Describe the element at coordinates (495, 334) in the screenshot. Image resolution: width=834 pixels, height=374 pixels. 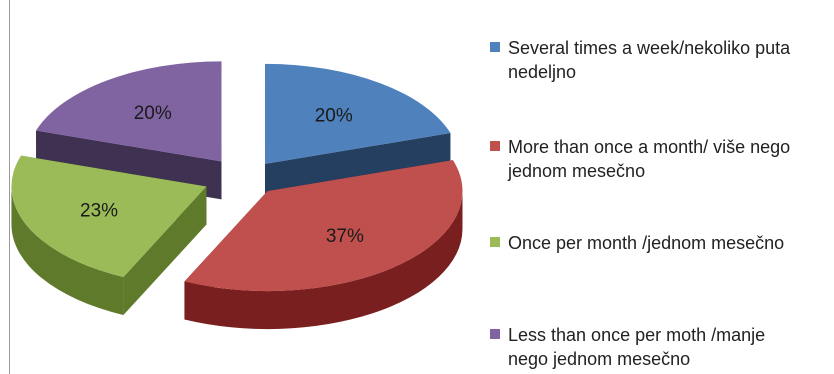
I see `legend-swatch-purple` at that location.